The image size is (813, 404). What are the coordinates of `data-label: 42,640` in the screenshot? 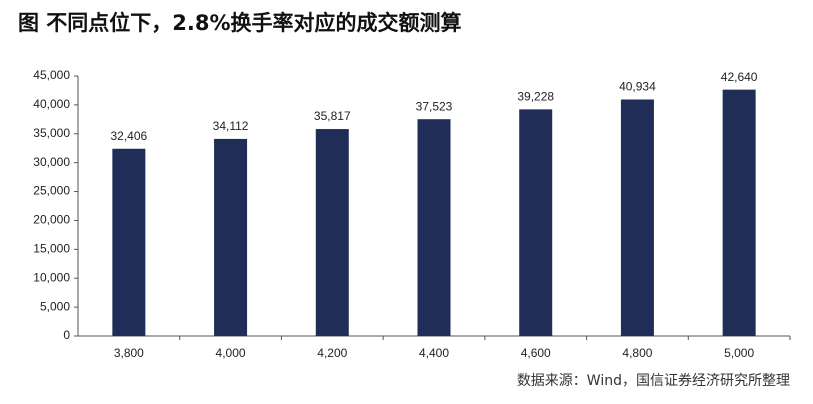 It's located at (739, 77).